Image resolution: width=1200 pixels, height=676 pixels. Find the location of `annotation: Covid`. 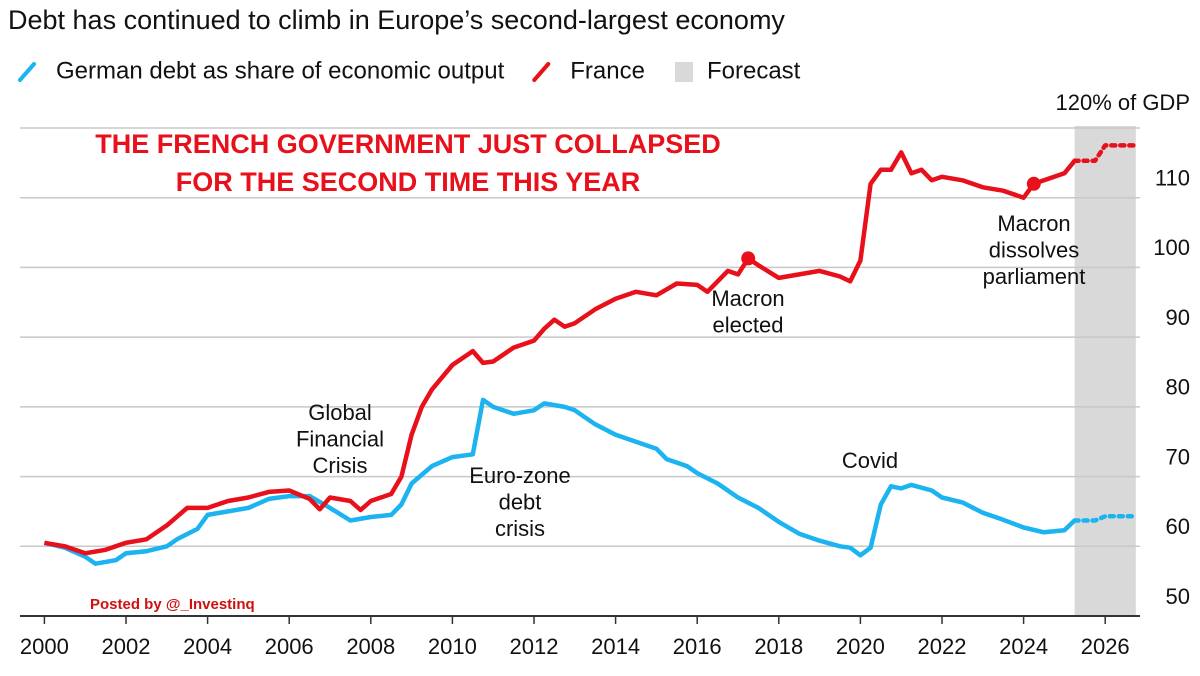

annotation: Covid is located at coordinates (870, 460).